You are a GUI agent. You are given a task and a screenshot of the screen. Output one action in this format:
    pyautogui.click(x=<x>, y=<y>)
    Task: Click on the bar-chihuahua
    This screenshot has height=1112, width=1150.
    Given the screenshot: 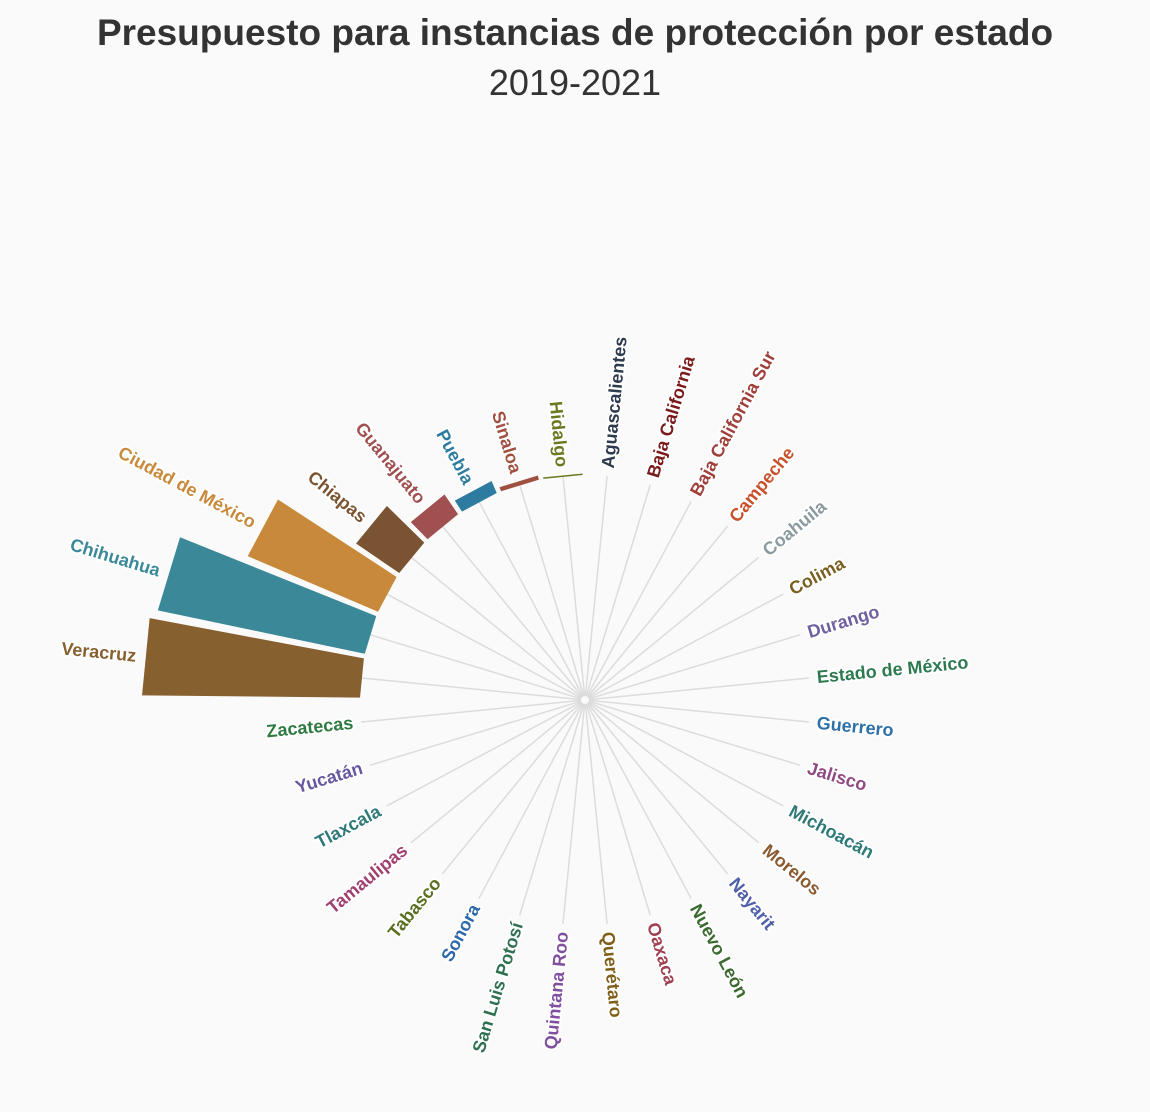 What is the action you would take?
    pyautogui.click(x=267, y=595)
    